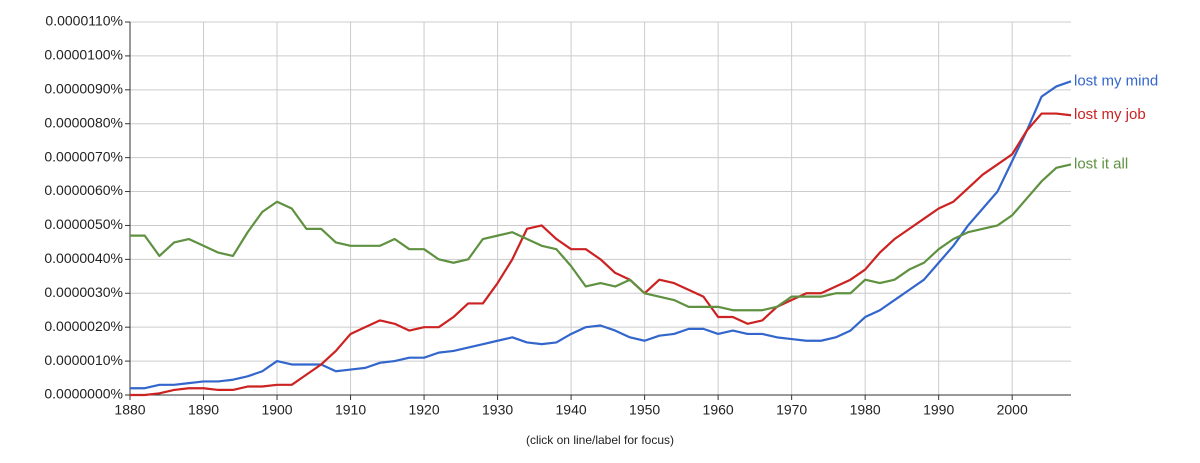 This screenshot has height=463, width=1200. What do you see at coordinates (1101, 163) in the screenshot?
I see `series-label: lost it all` at bounding box center [1101, 163].